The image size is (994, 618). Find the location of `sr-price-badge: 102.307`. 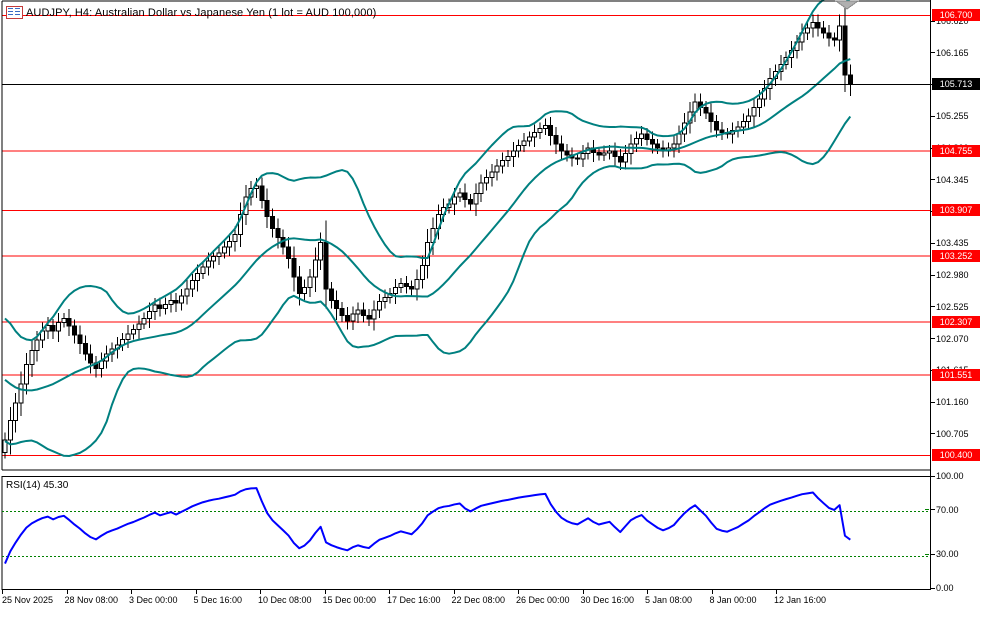

sr-price-badge: 102.307 is located at coordinates (956, 322).